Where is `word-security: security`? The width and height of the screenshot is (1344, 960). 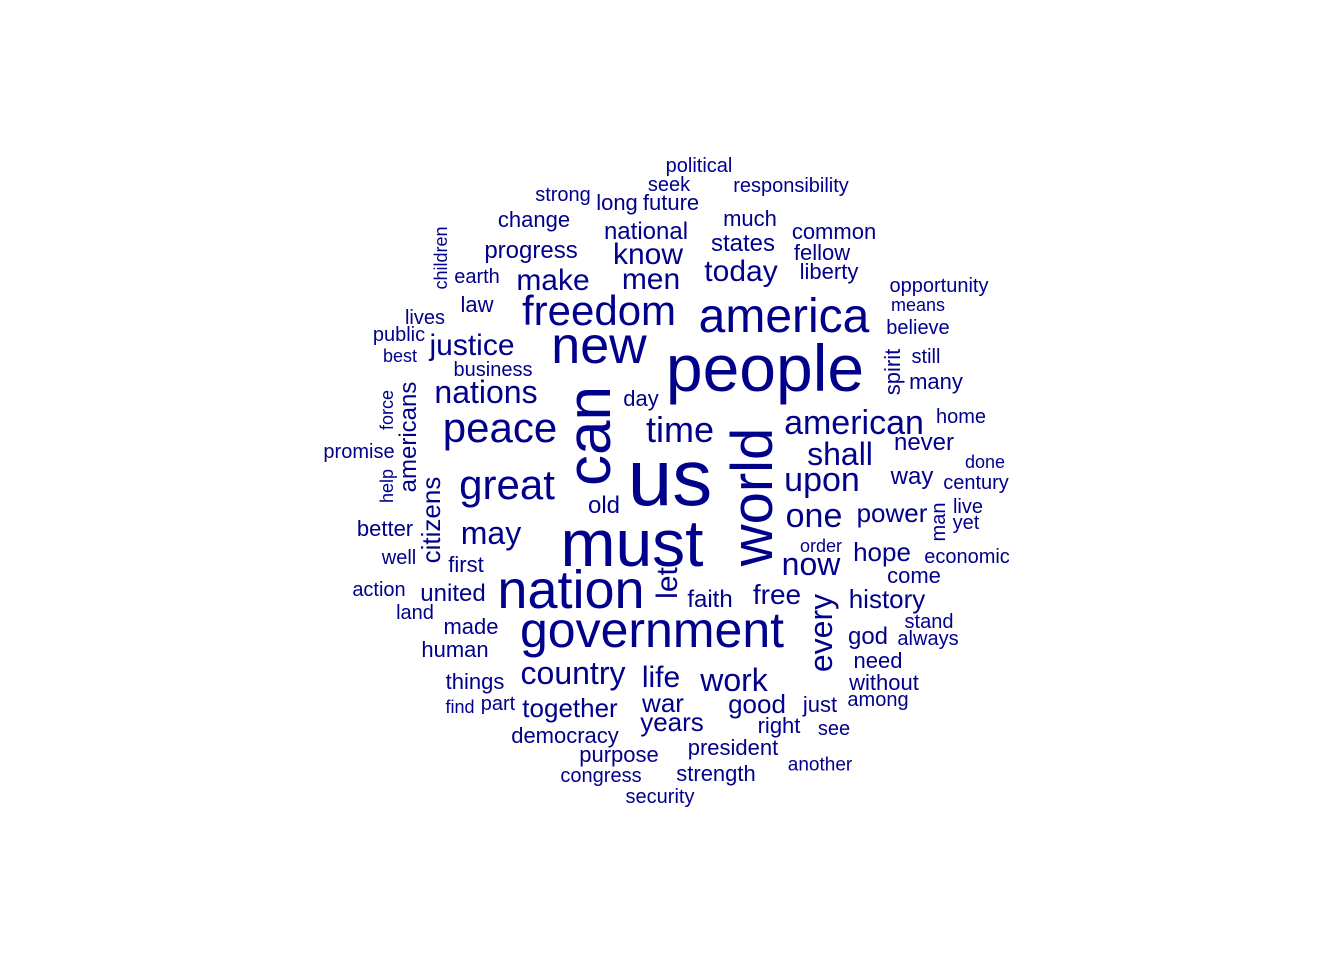 word-security: security is located at coordinates (660, 797).